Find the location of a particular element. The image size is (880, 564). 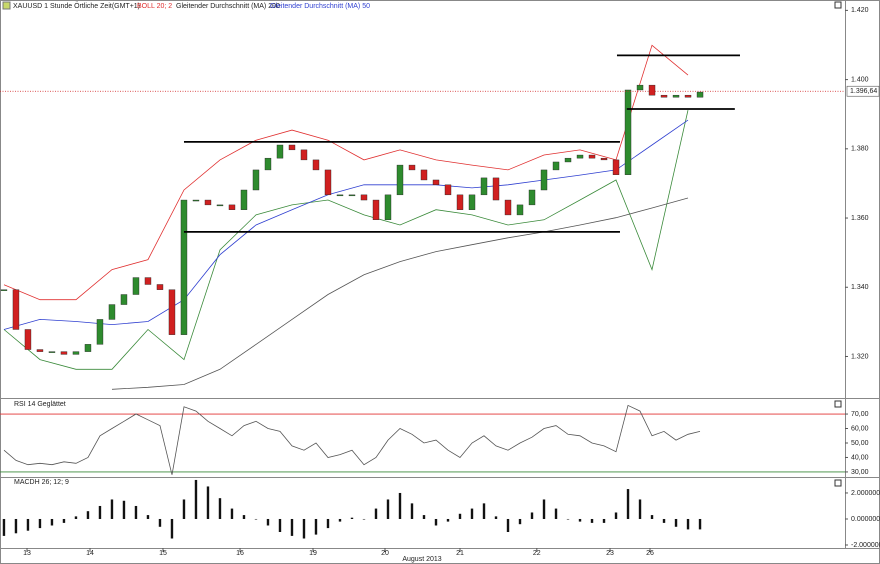

y-tick-label: 1.400 is located at coordinates (860, 79).